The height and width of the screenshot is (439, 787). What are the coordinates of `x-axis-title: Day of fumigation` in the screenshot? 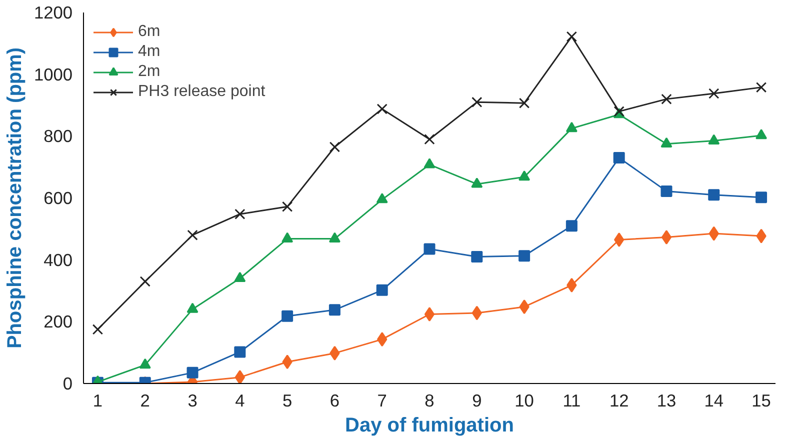 It's located at (429, 425).